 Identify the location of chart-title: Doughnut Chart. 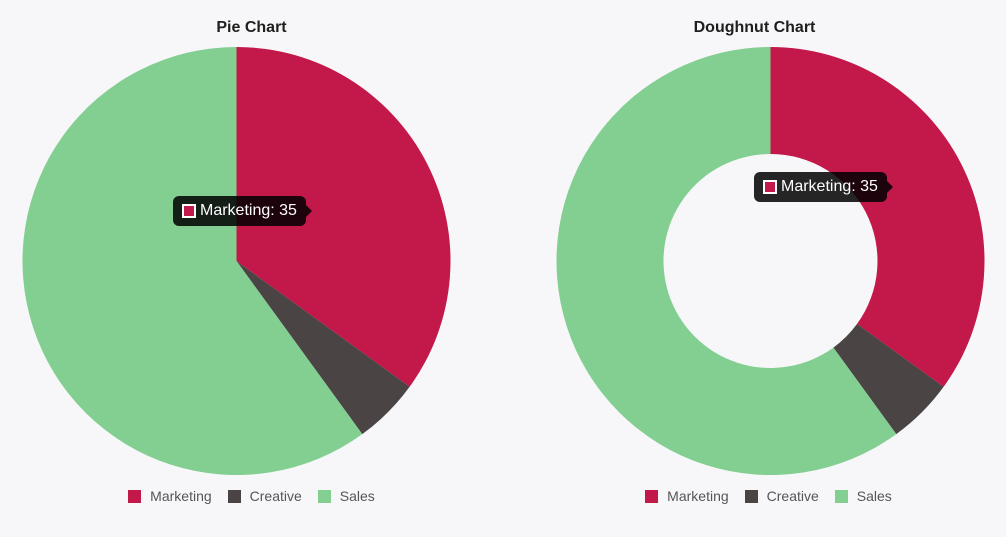
(754, 27).